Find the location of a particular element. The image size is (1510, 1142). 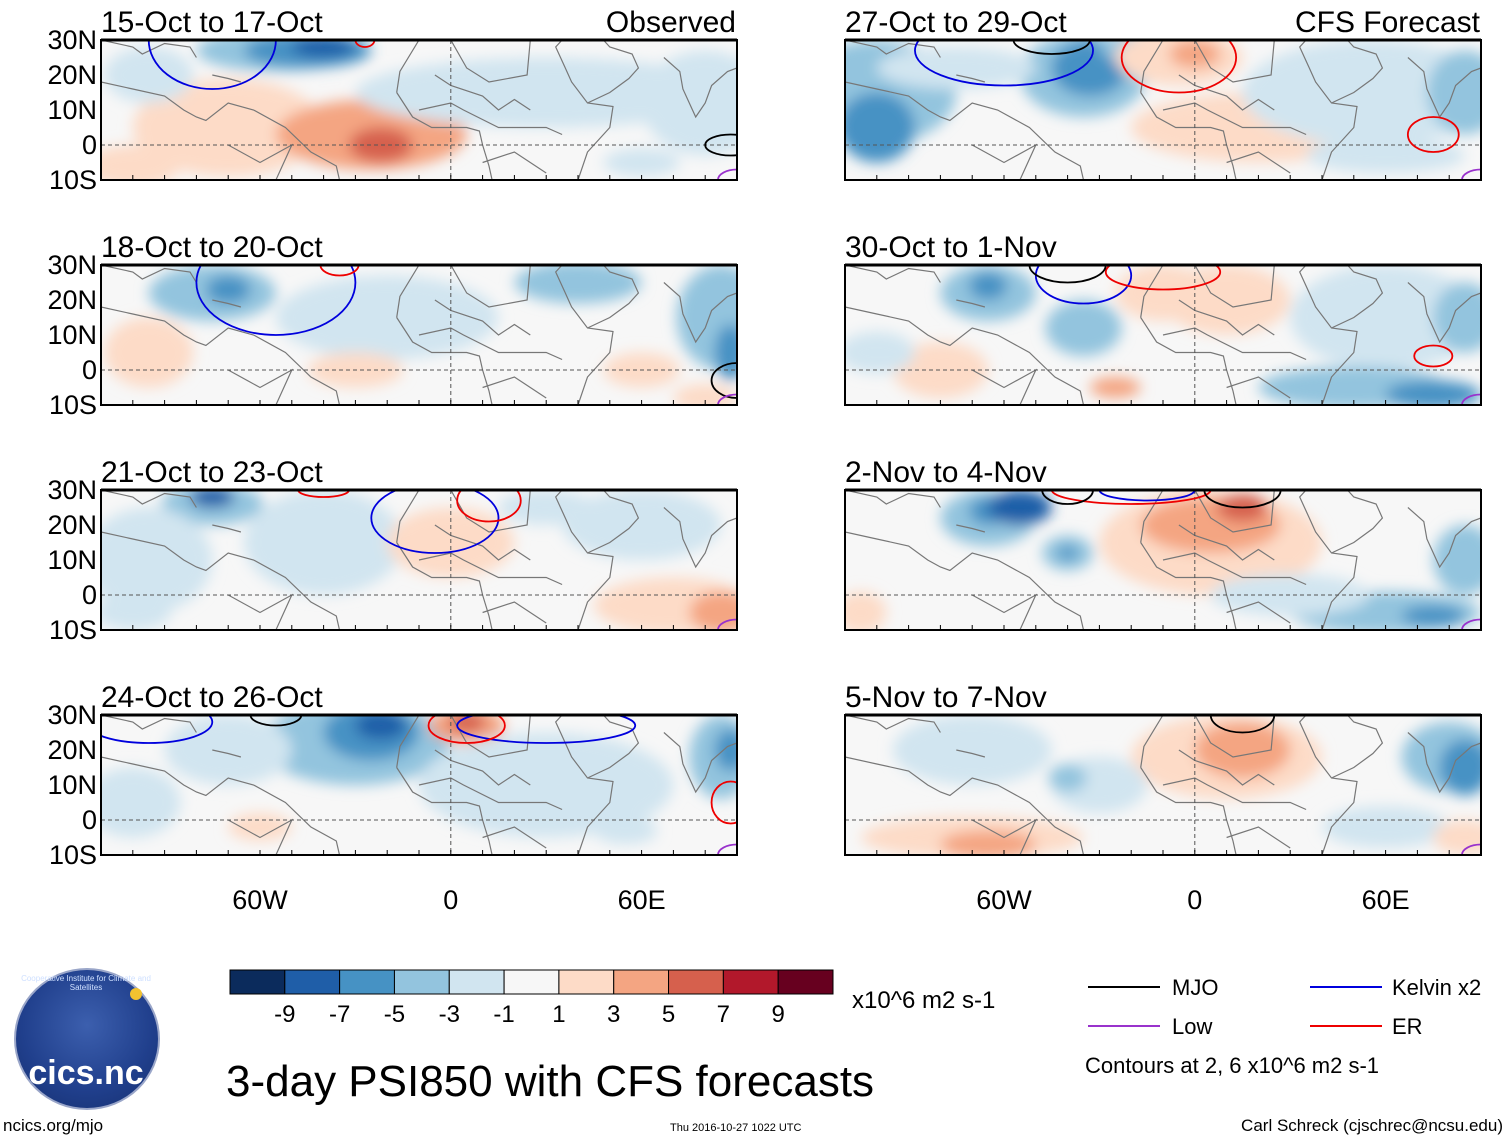

colorbar-label: -1 is located at coordinates (503, 1014).